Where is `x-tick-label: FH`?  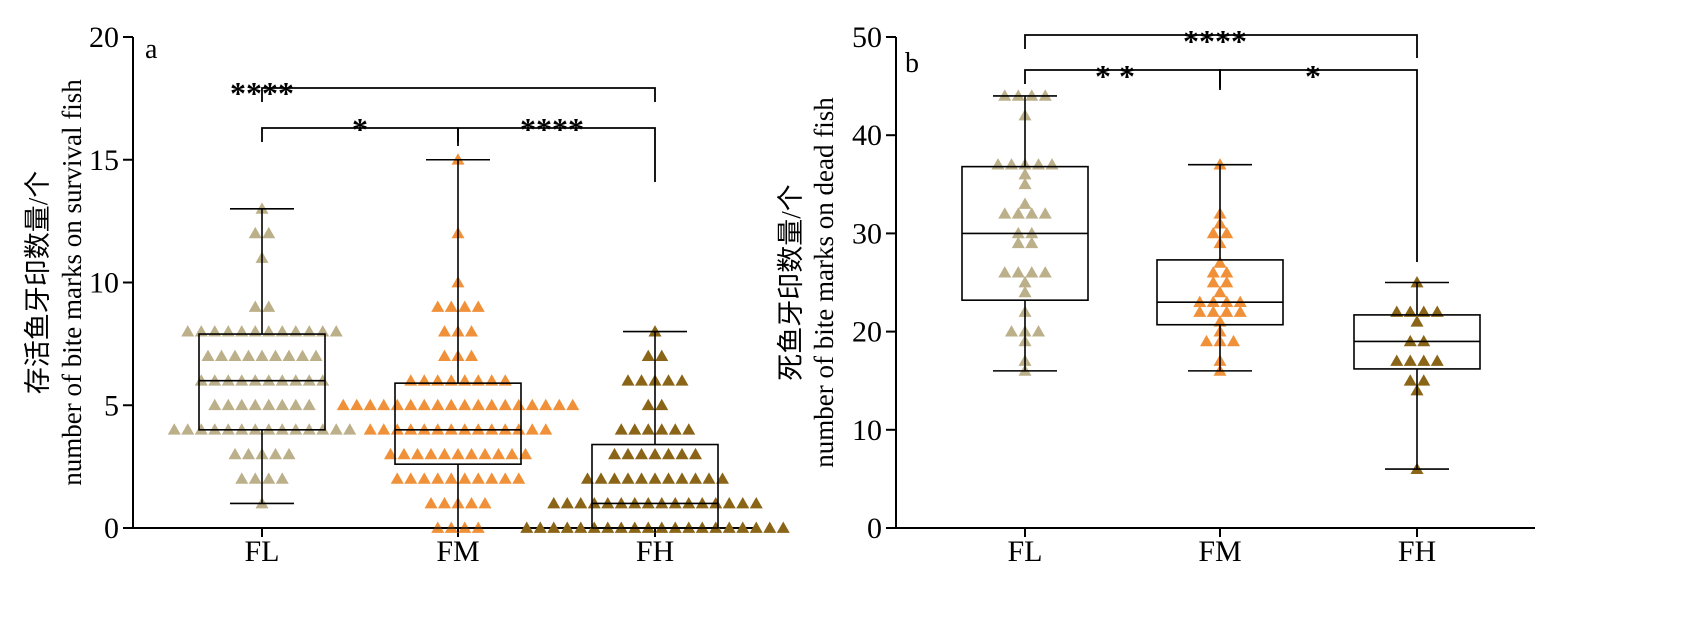 x-tick-label: FH is located at coordinates (1417, 551).